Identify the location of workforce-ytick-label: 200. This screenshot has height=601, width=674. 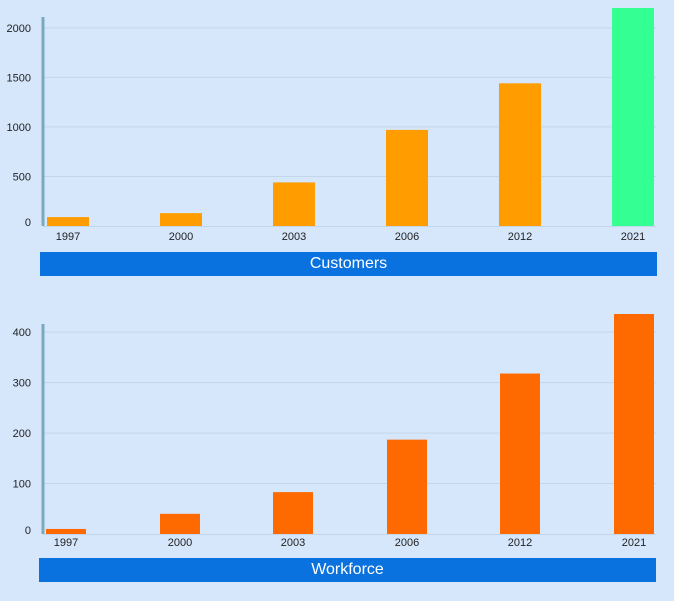
(22, 434).